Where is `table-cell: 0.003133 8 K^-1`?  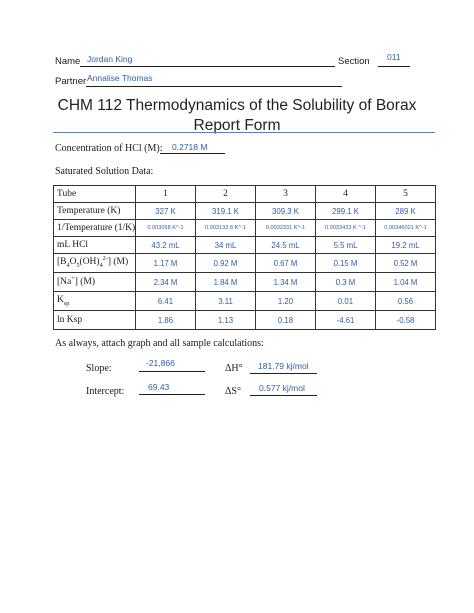
table-cell: 0.003133 8 K^-1 is located at coordinates (225, 228).